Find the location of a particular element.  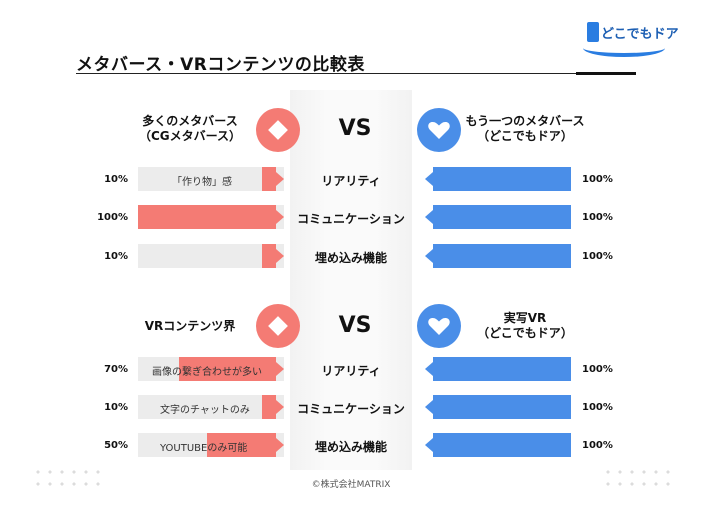

center-column is located at coordinates (351, 280).